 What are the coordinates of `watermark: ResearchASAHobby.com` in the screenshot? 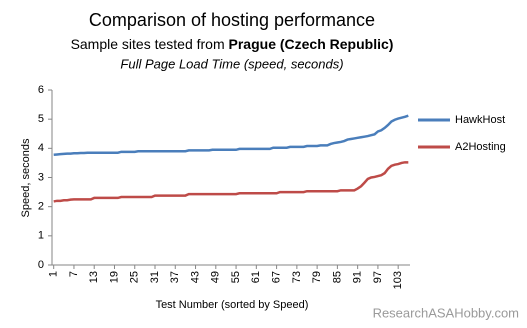 It's located at (446, 312).